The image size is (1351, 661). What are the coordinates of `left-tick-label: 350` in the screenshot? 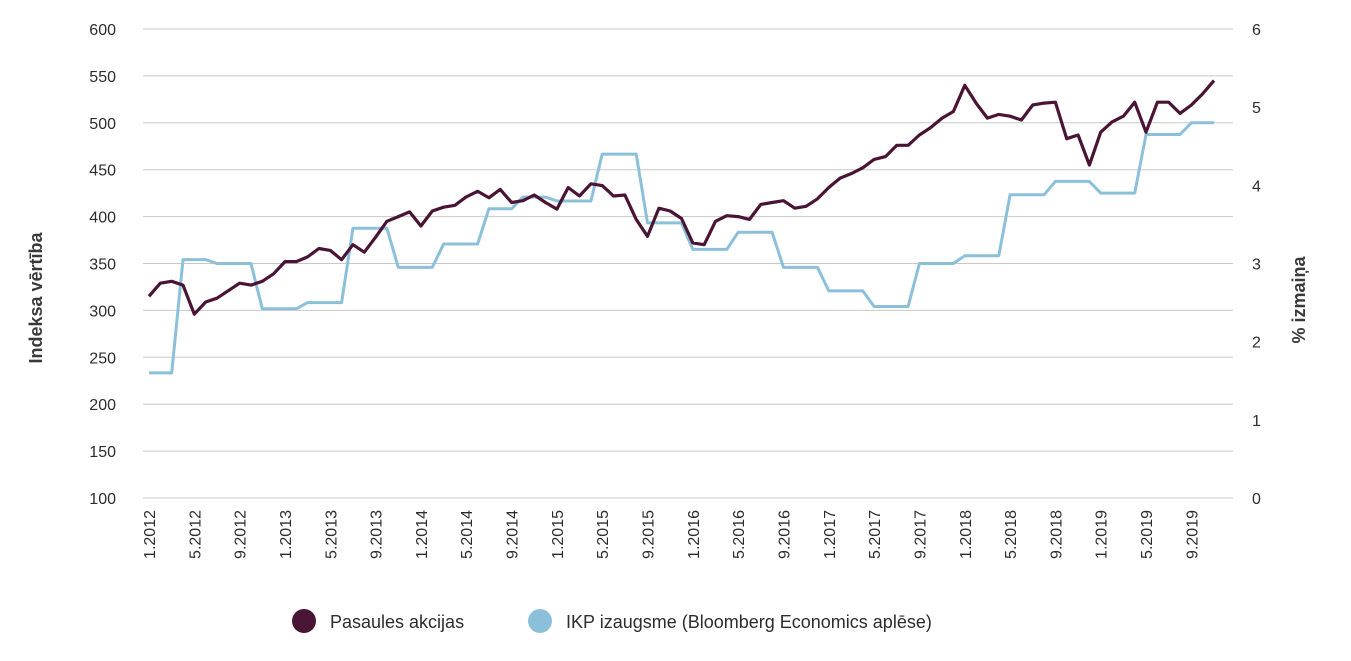 It's located at (102, 265).